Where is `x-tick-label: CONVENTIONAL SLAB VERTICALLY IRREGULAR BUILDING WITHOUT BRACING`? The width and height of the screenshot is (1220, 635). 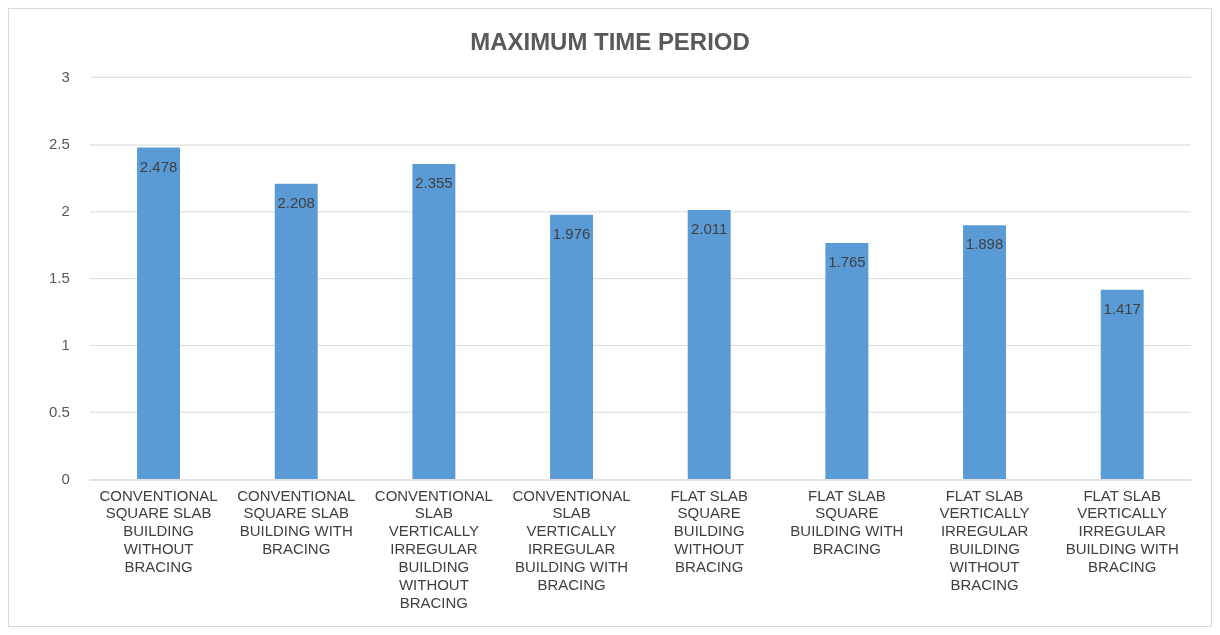 x-tick-label: CONVENTIONAL SLAB VERTICALLY IRREGULAR BUILDING WITHOUT BRACING is located at coordinates (433, 549).